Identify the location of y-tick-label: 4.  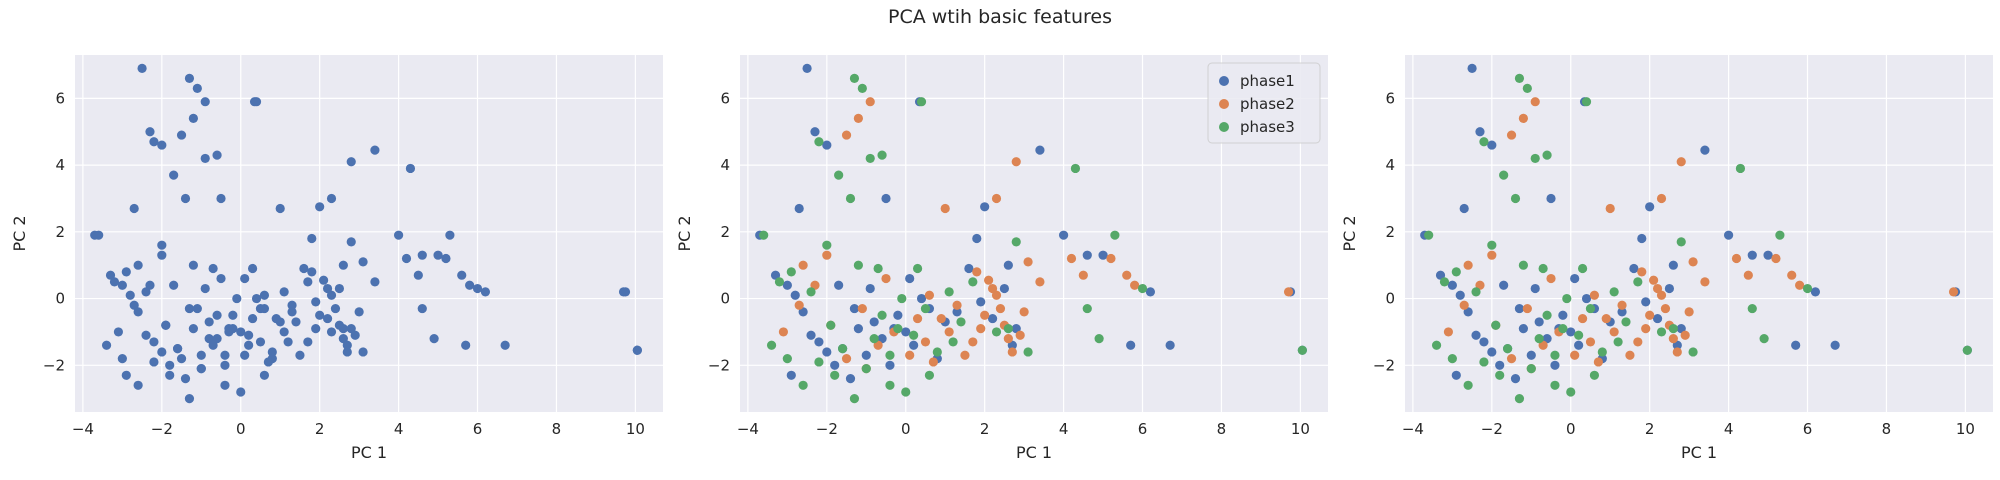
(725, 165).